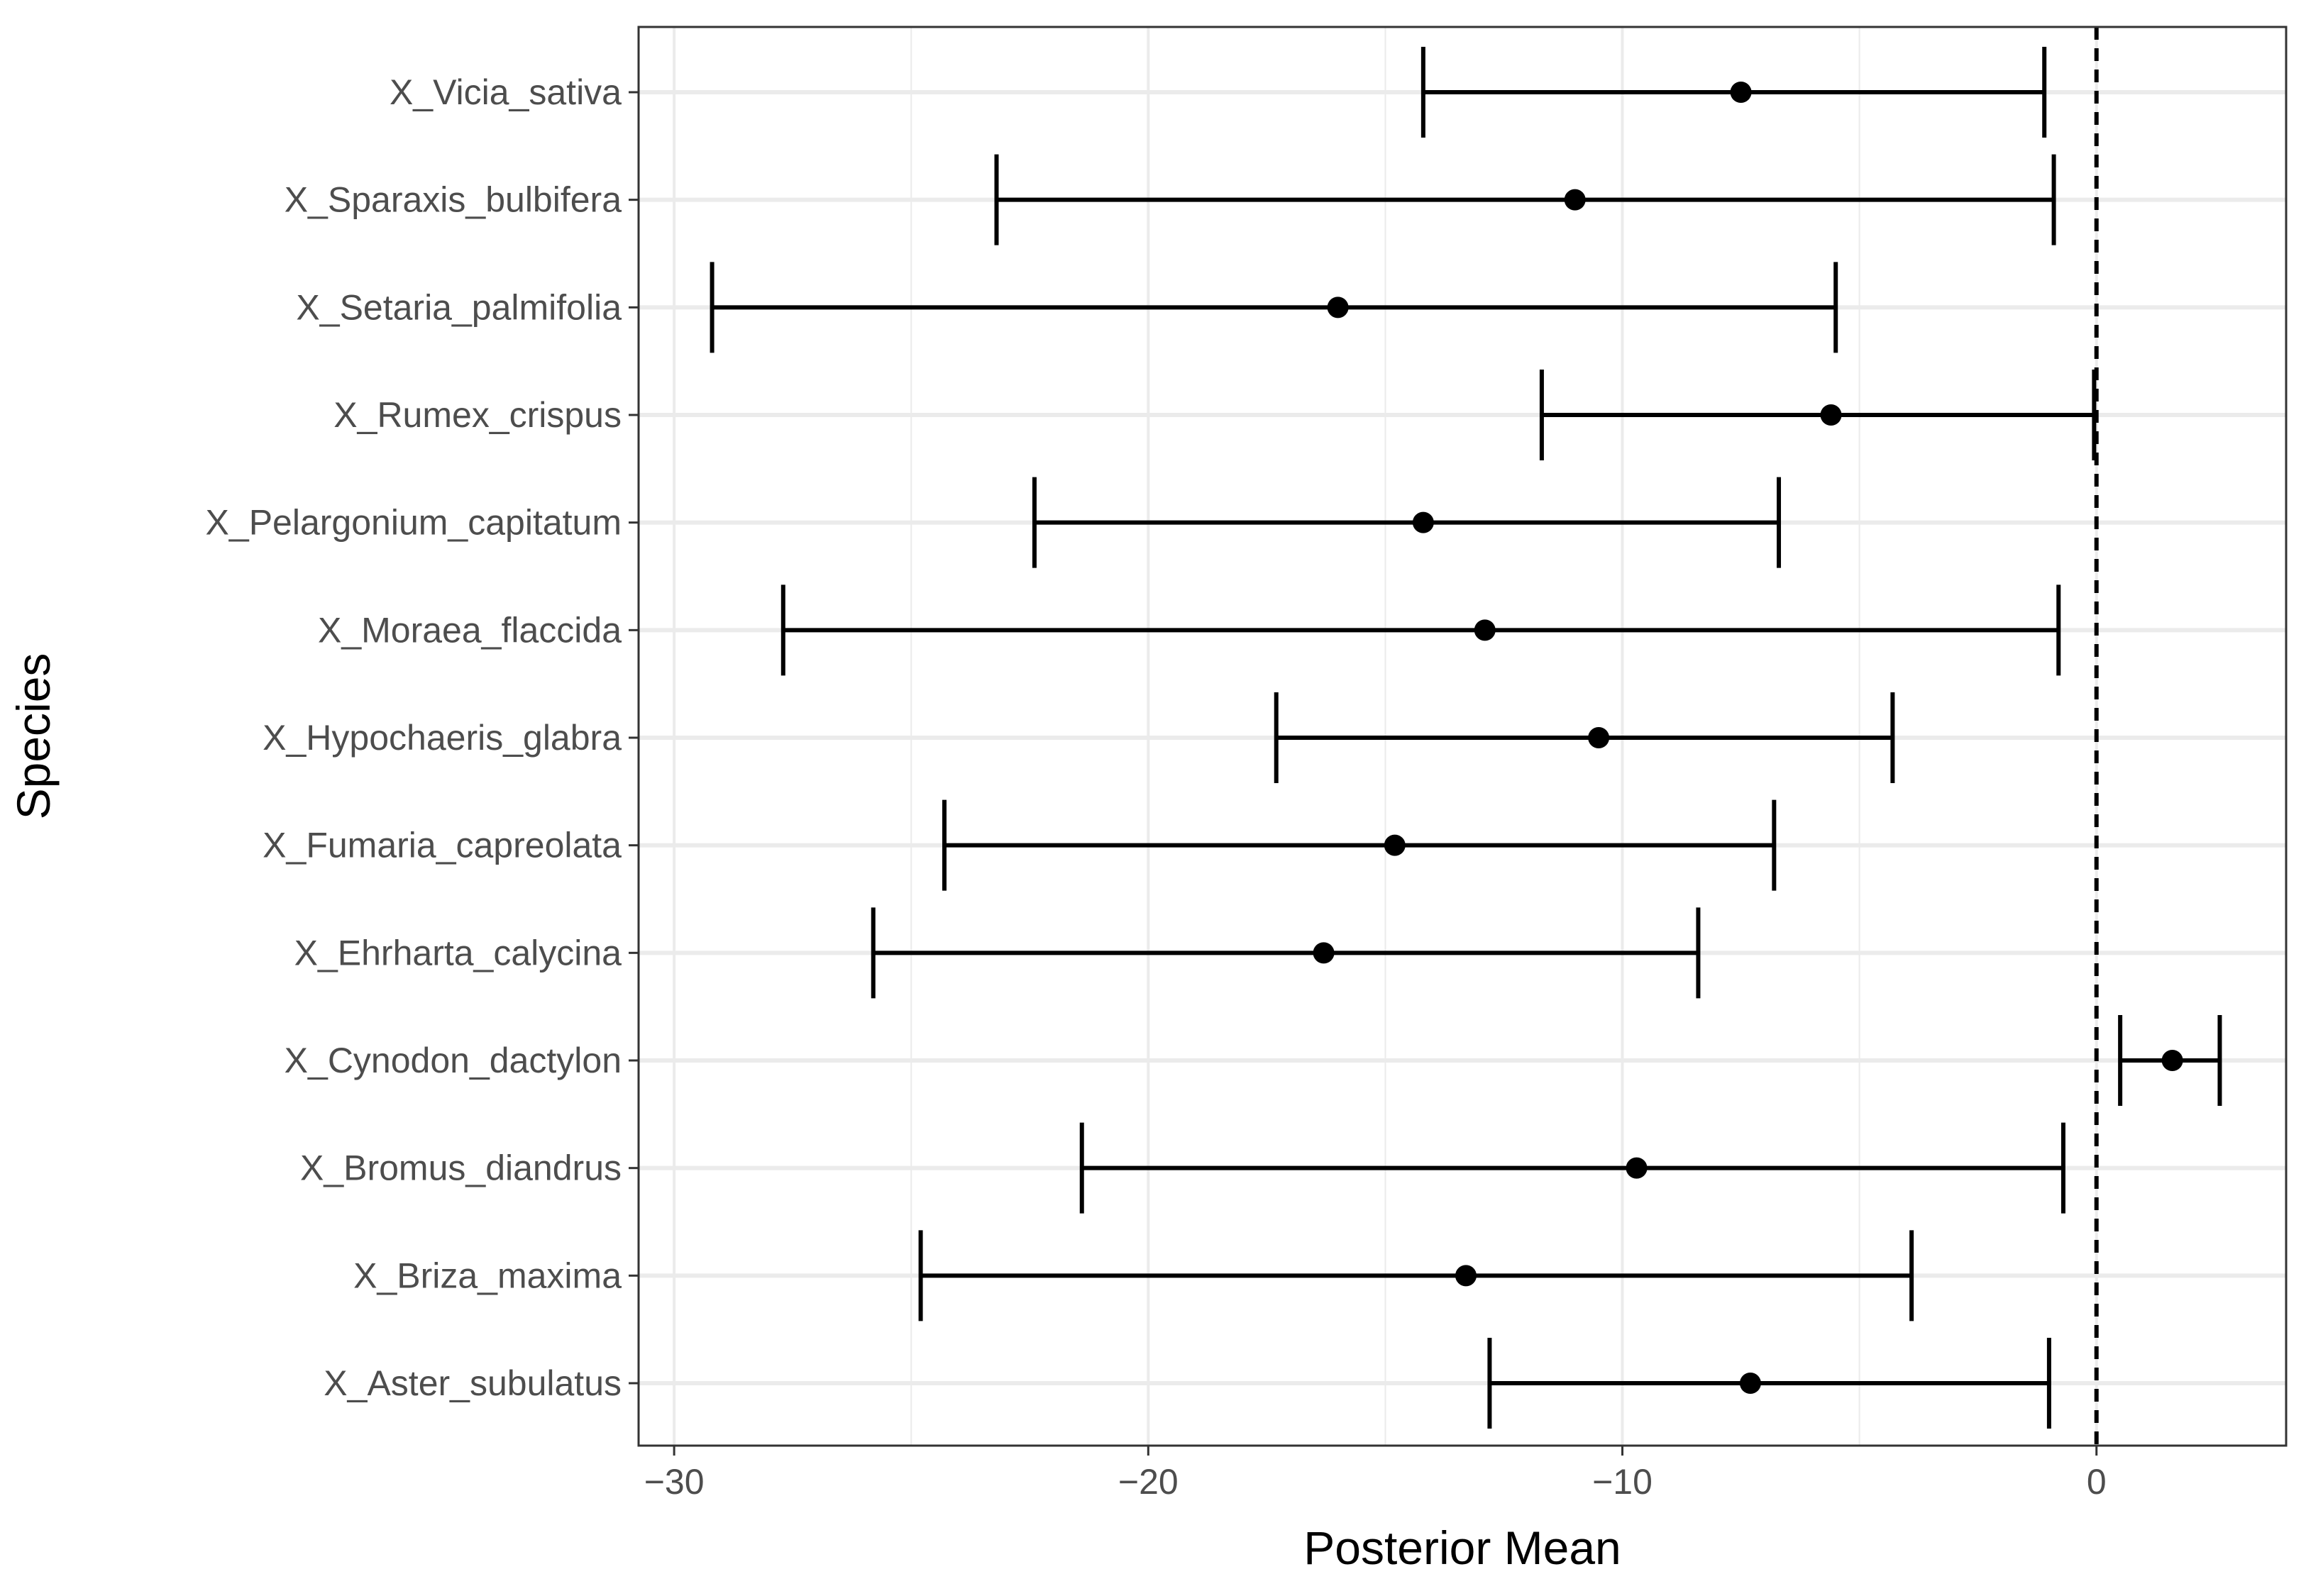  I want to click on x-tick-label: −10, so click(1622, 1482).